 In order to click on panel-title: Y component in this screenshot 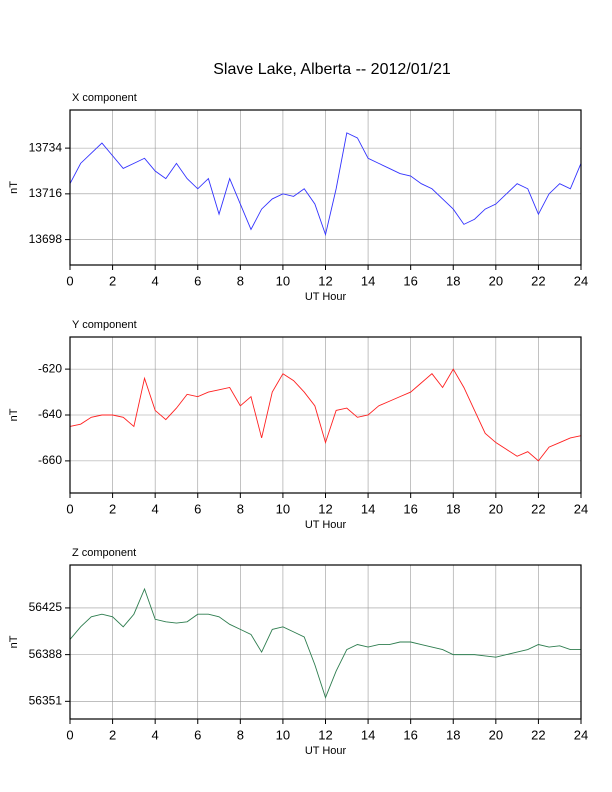, I will do `click(104, 325)`.